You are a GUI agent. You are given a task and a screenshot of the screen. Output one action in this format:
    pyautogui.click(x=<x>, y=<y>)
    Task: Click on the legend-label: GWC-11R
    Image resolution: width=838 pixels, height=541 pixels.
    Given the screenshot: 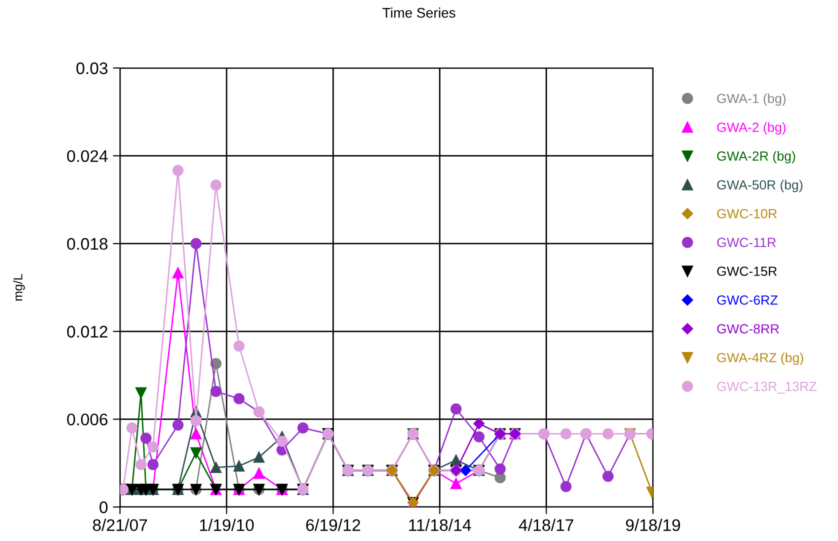 What is the action you would take?
    pyautogui.click(x=746, y=243)
    